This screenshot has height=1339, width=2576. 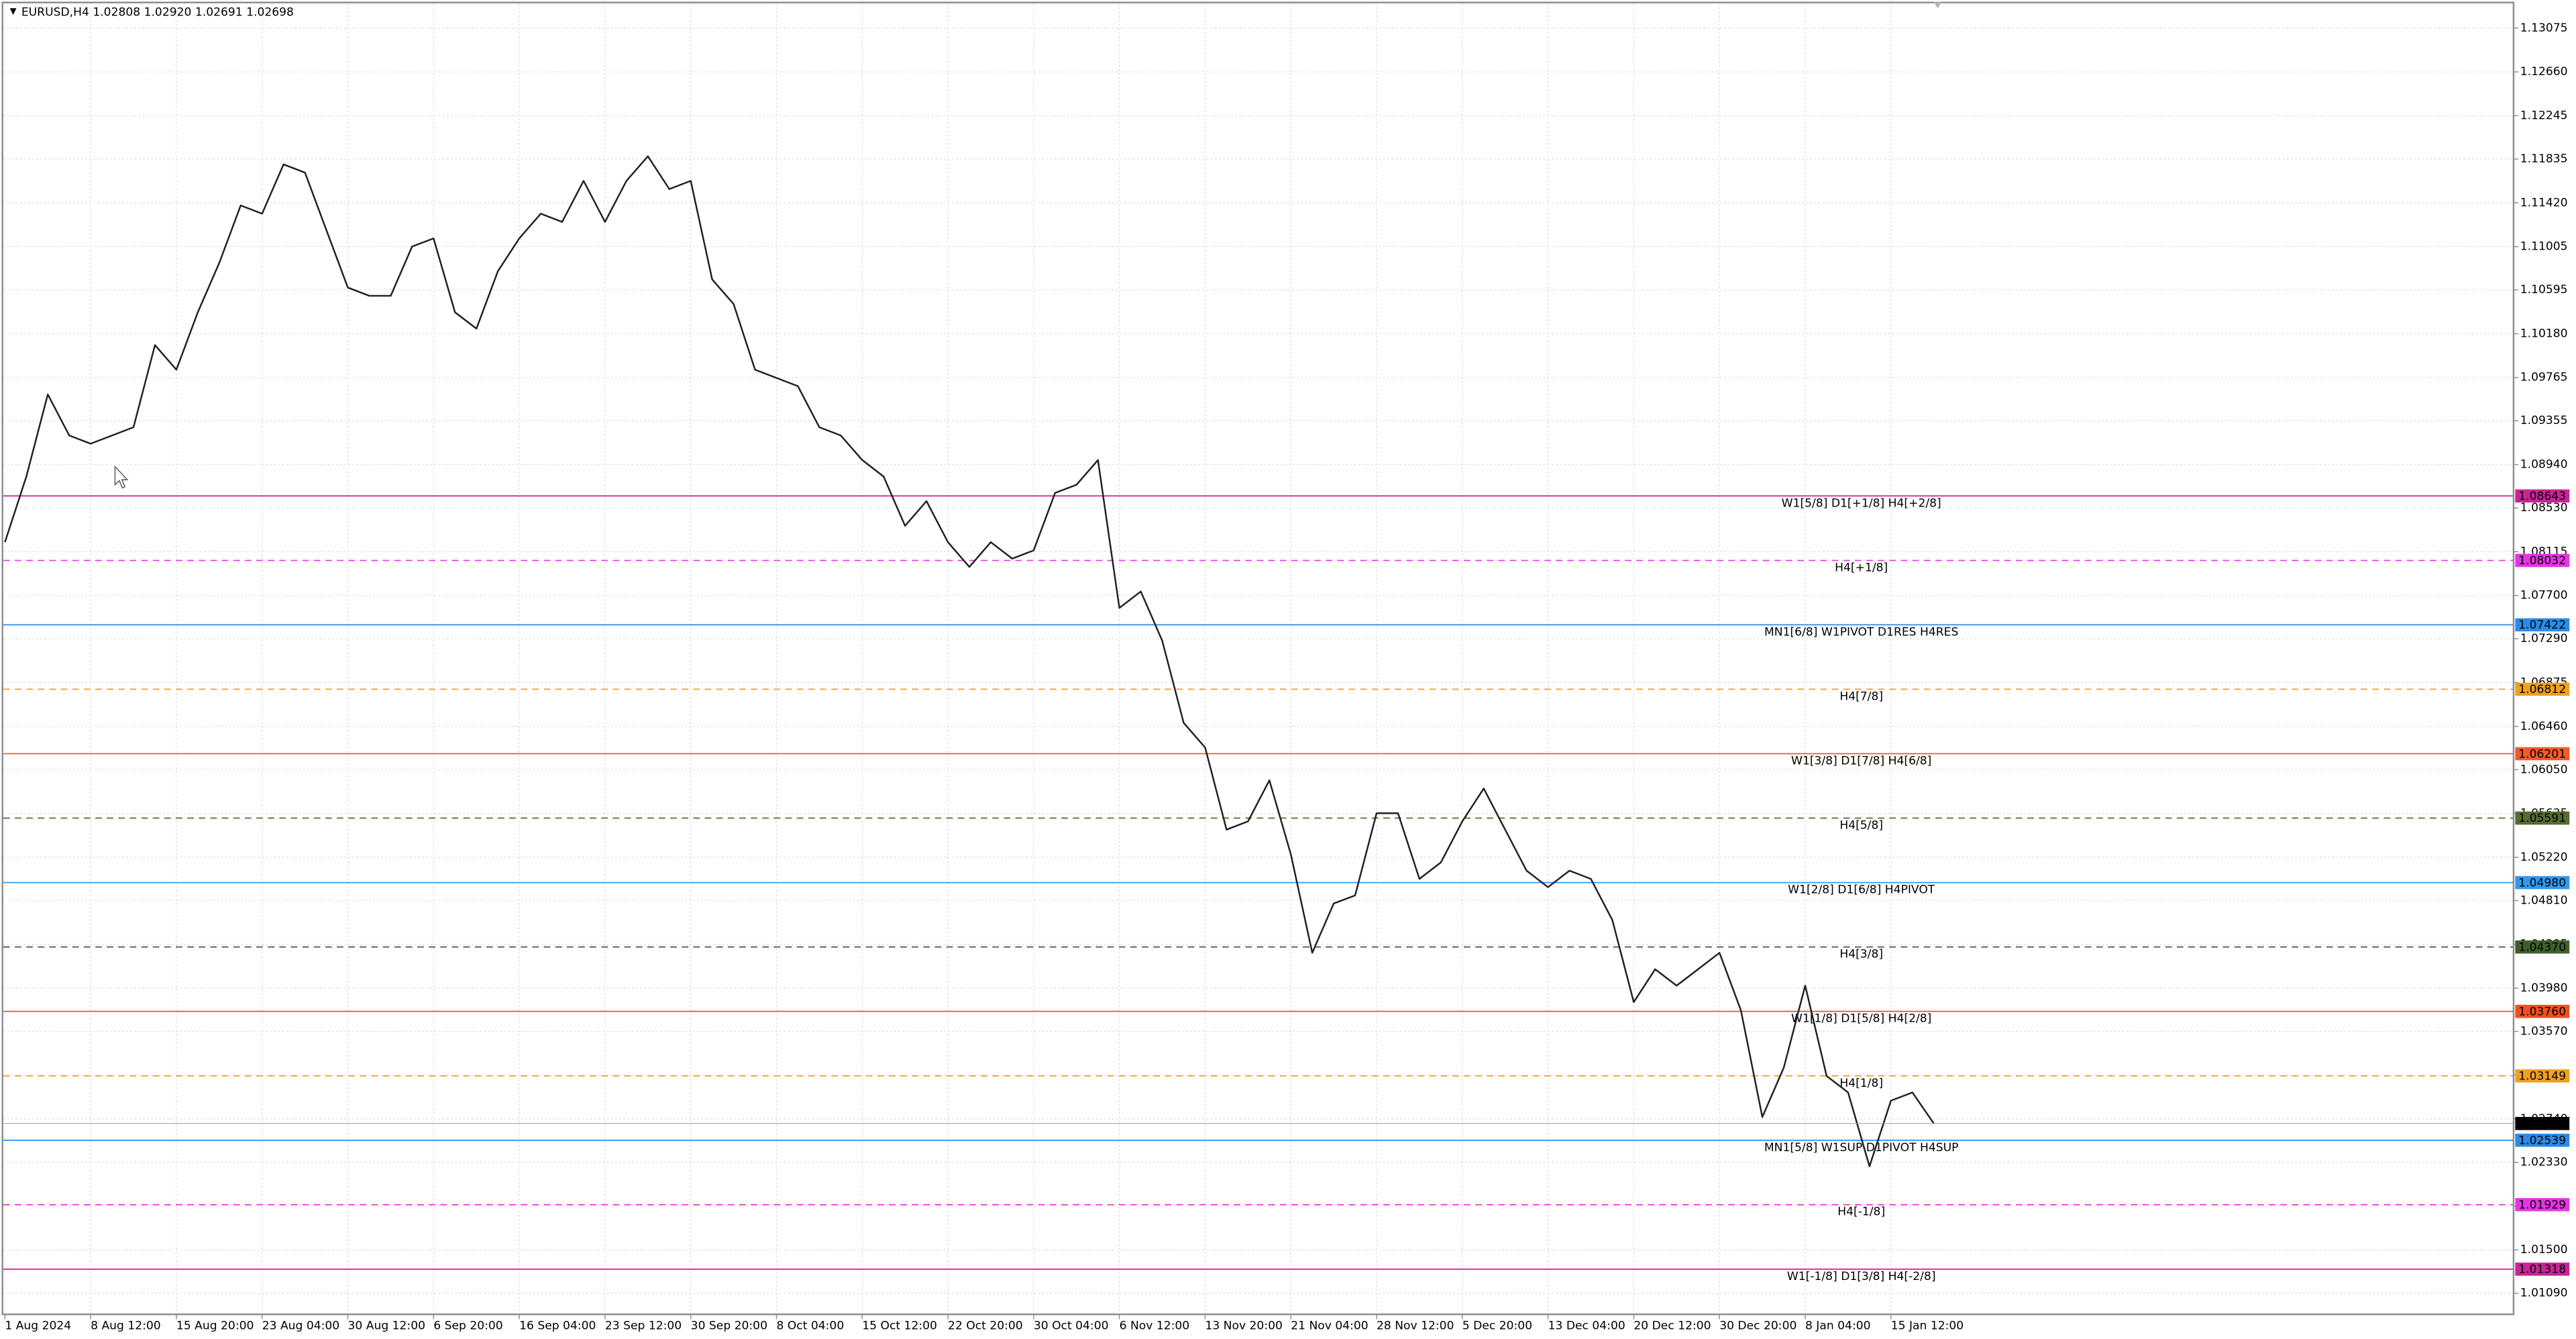 I want to click on level-label: W1[3/8] D1[7/8] H4[6/8], so click(x=1861, y=761).